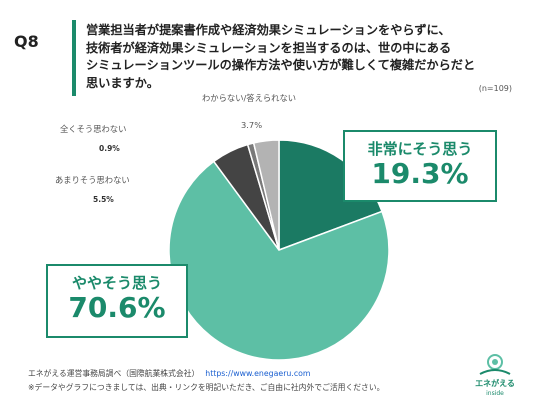  What do you see at coordinates (495, 88) in the screenshot?
I see `sample-size: (n=109)` at bounding box center [495, 88].